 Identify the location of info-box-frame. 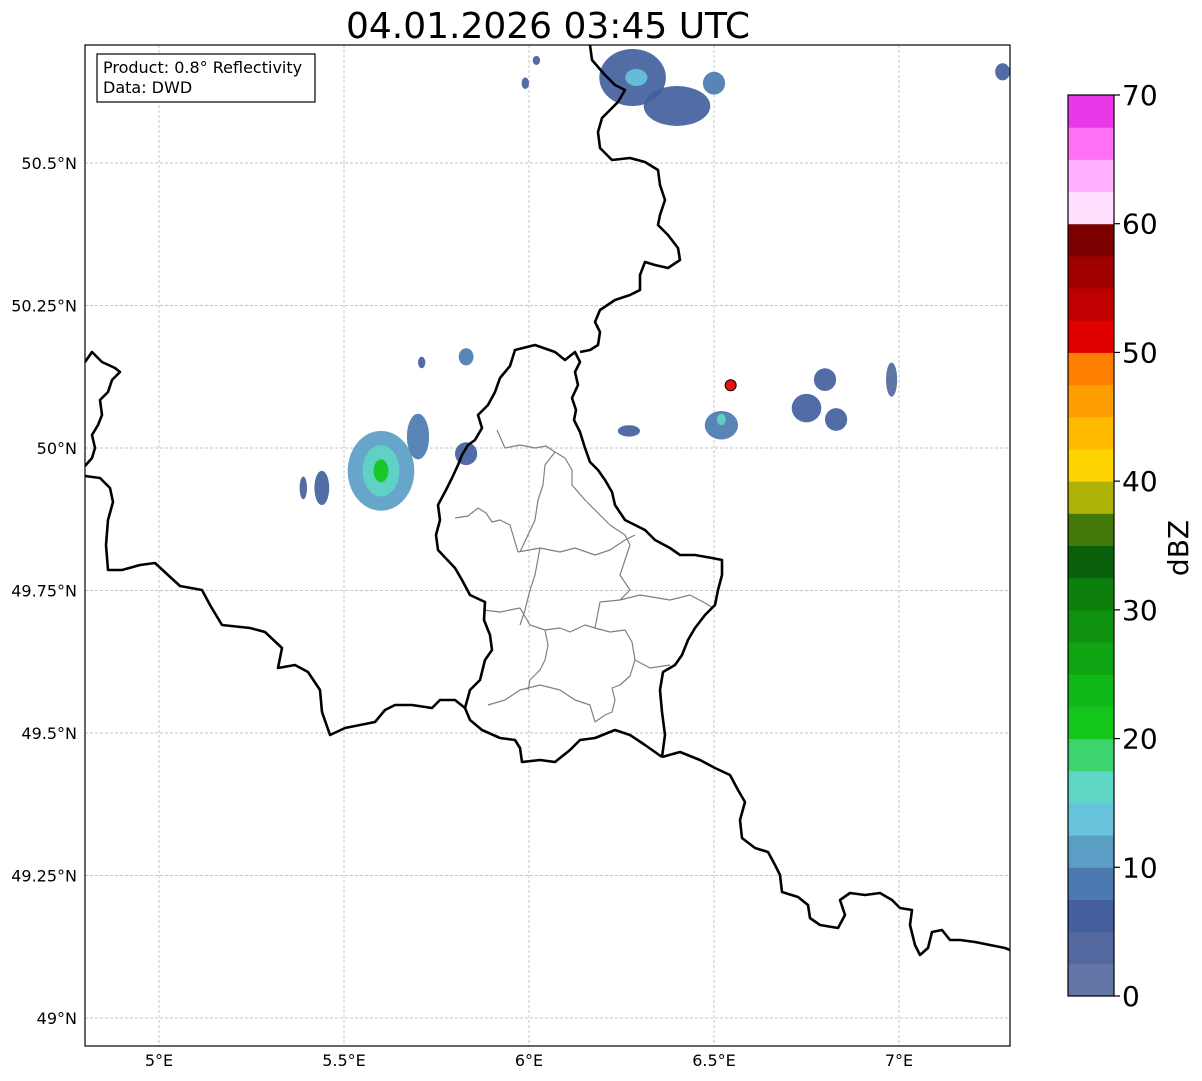
(206, 78).